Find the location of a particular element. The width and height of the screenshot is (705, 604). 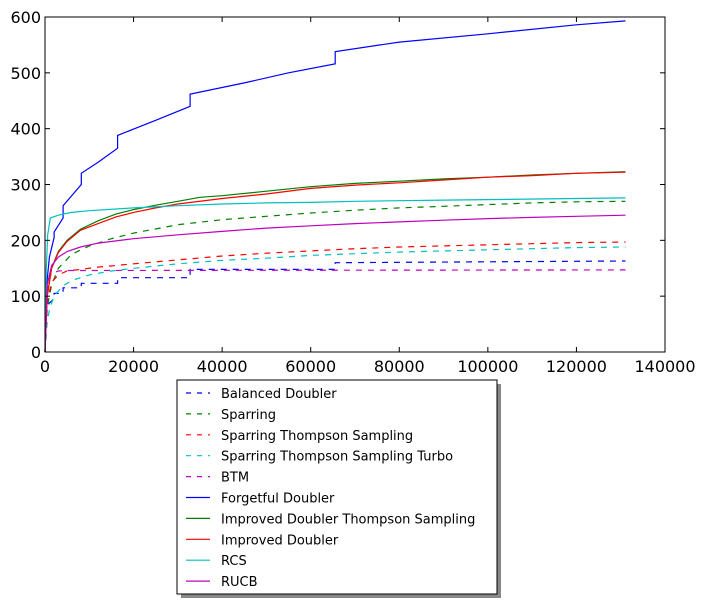

y-tick-label: 200 is located at coordinates (25, 240).